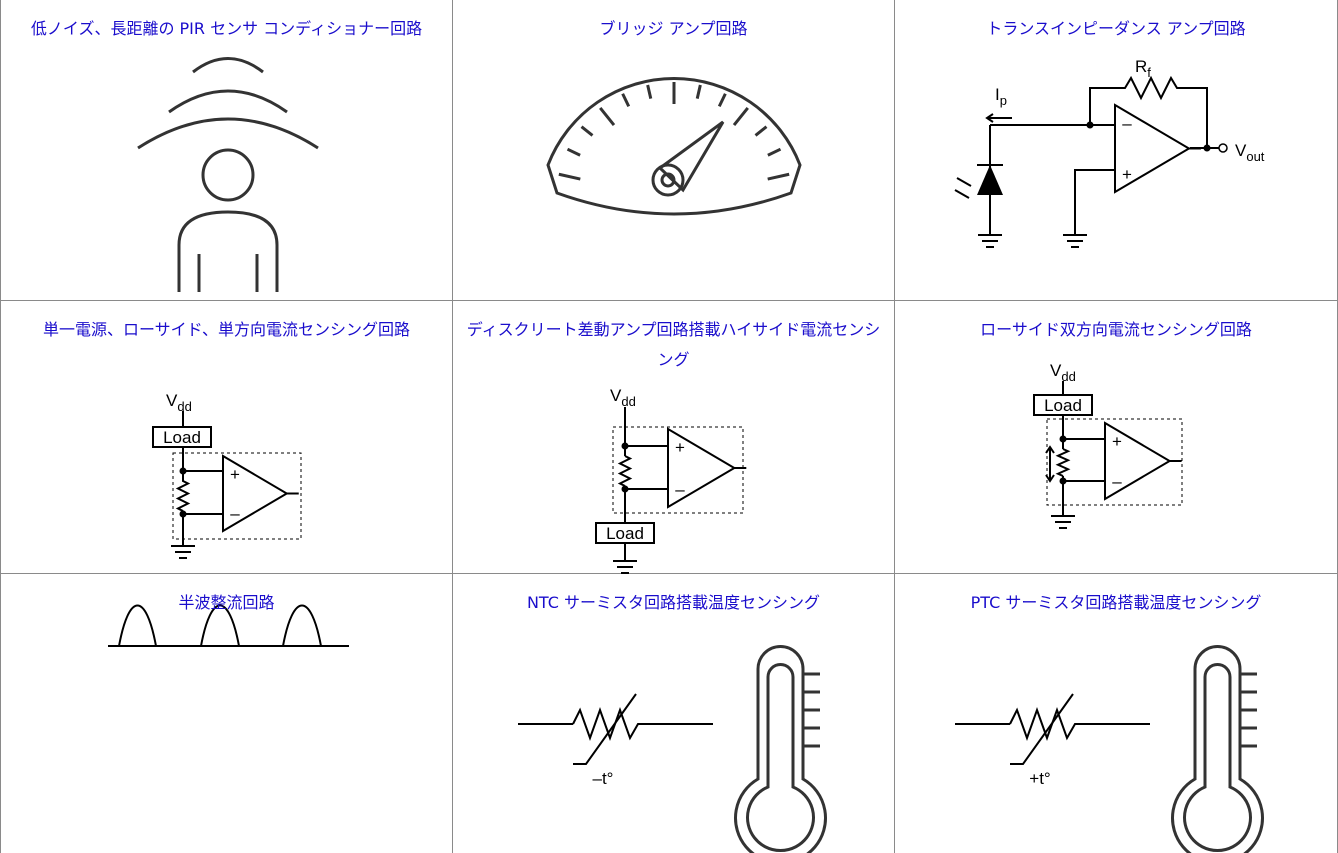  Describe the element at coordinates (603, 778) in the screenshot. I see `label: –t°` at that location.